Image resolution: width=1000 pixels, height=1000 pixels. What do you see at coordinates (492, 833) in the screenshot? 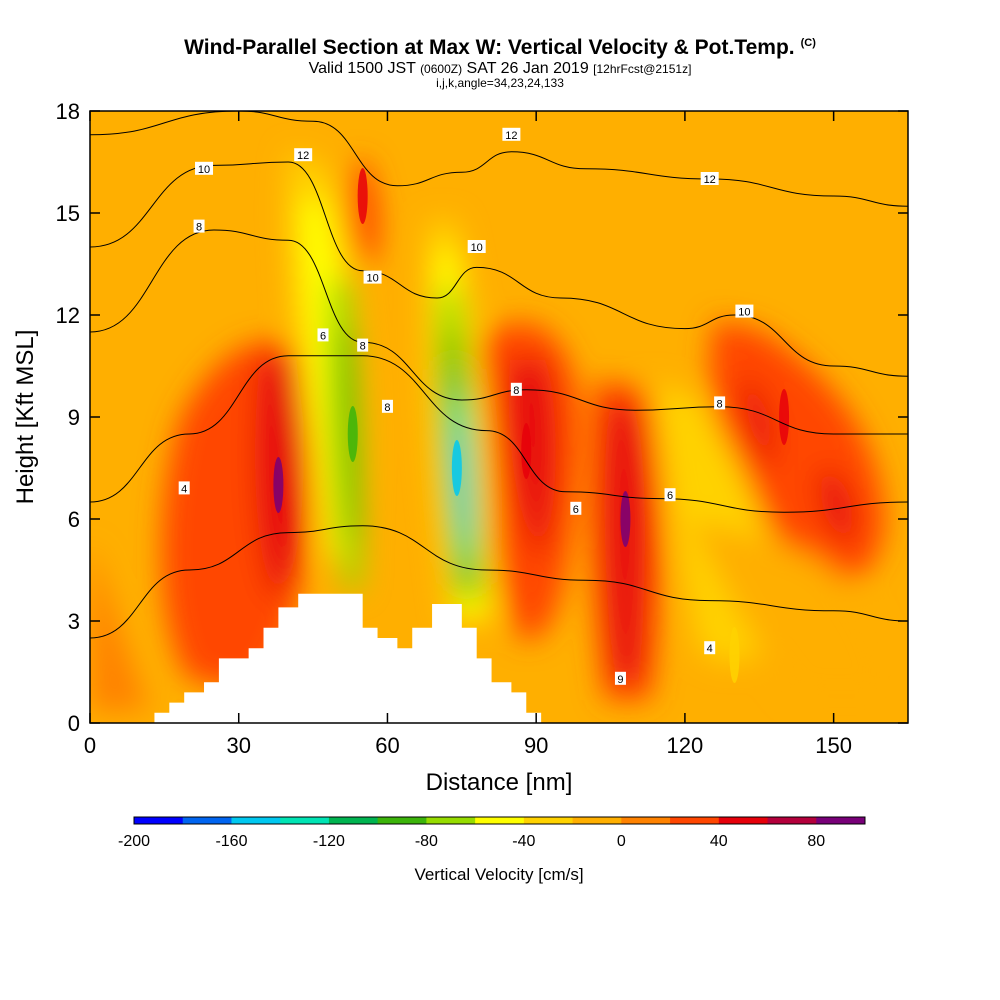
I see `colorbar: -200 -160 -120 -80 -40 0 40 80` at bounding box center [492, 833].